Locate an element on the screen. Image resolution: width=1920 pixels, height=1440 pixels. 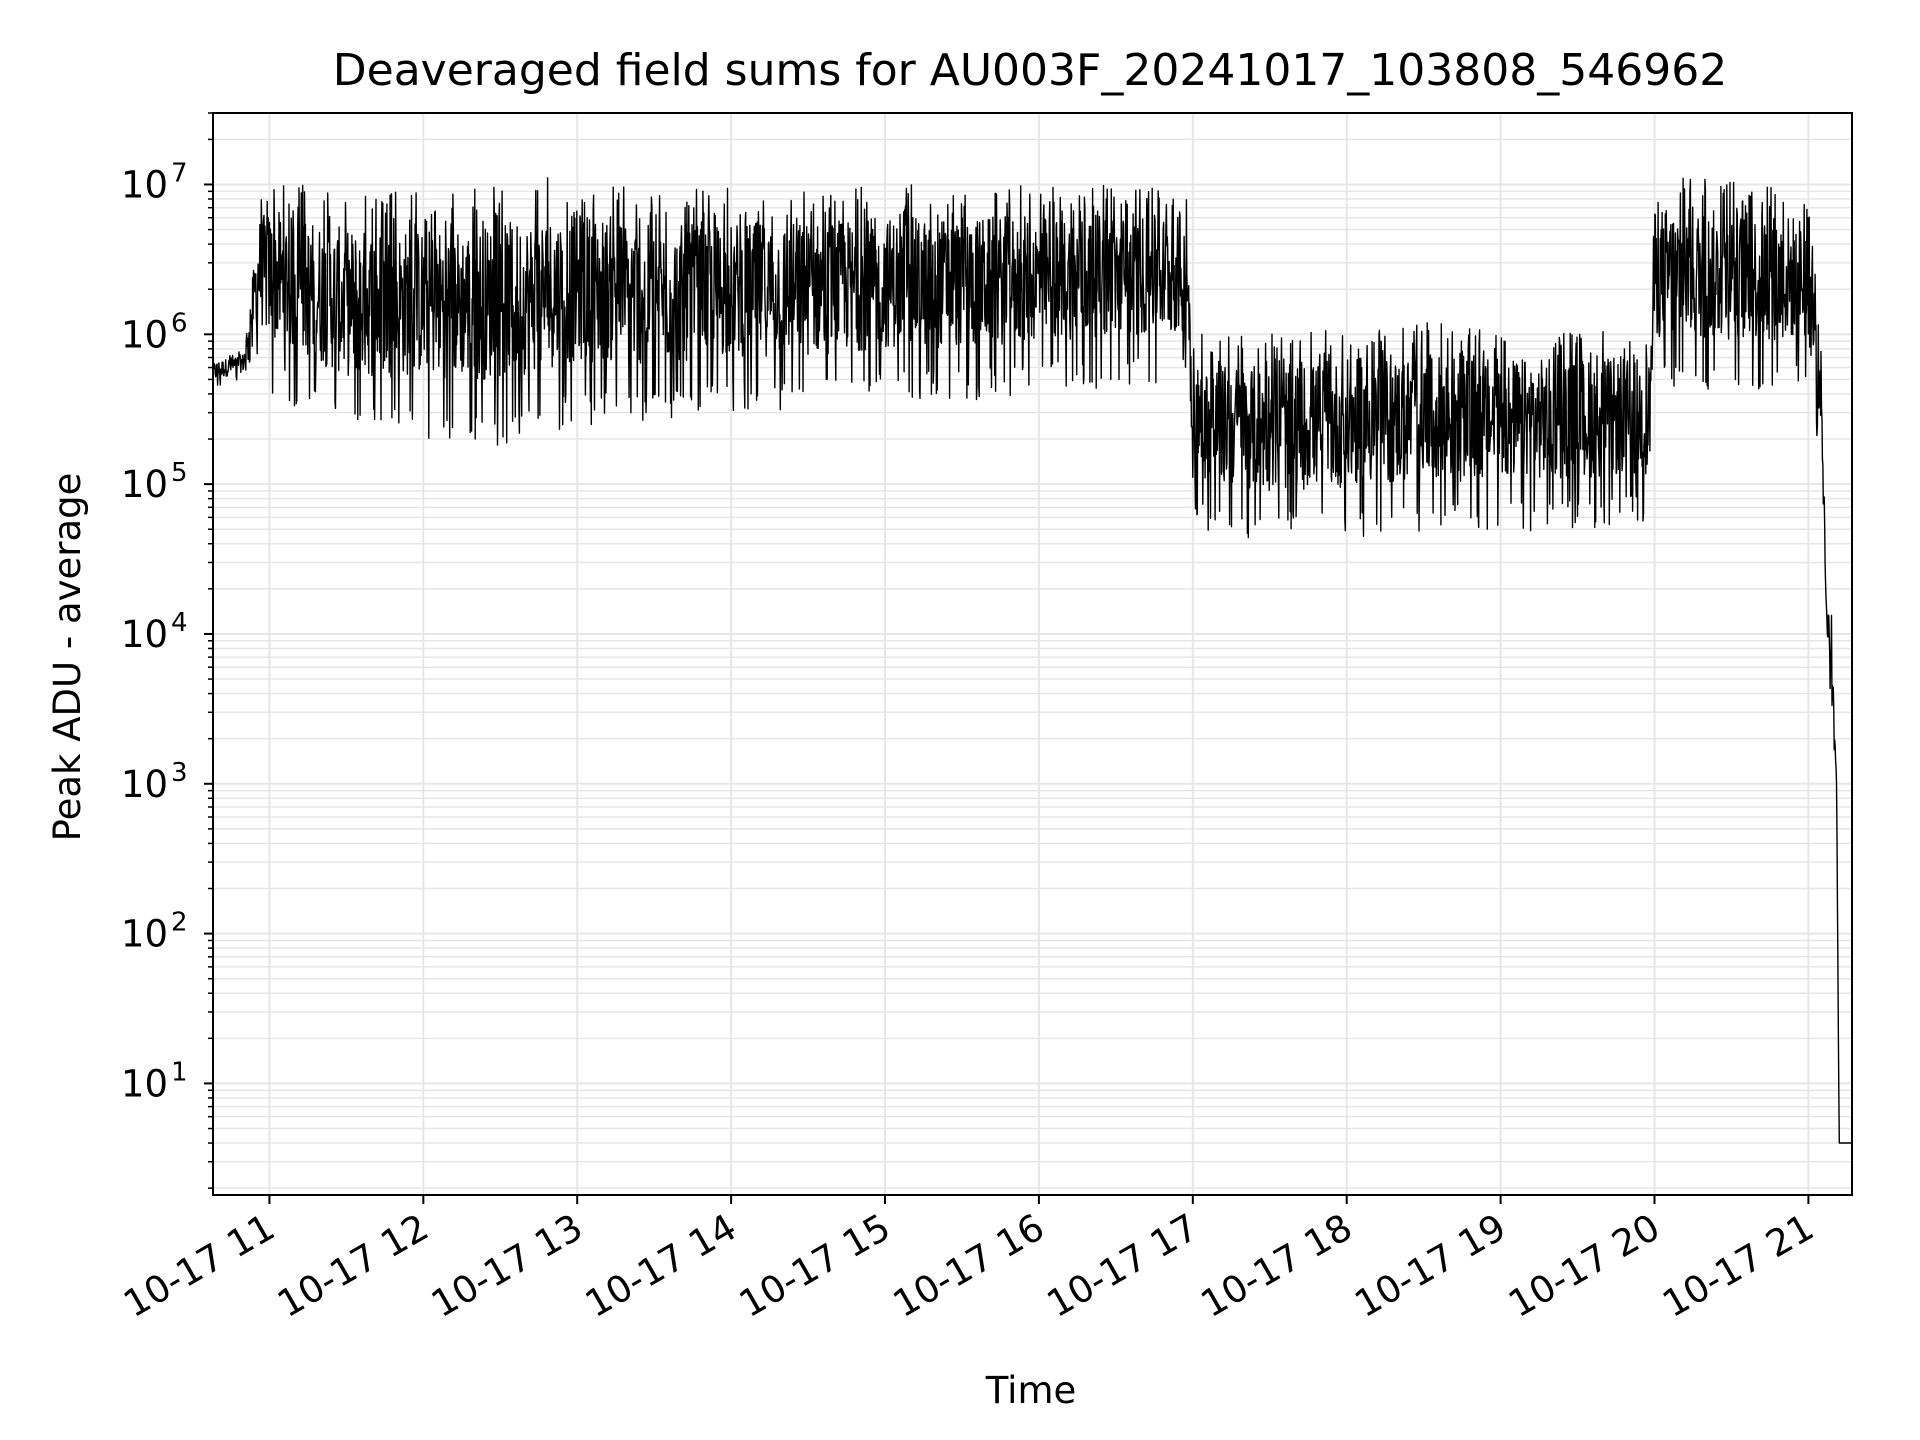
y-tick-exponent: 1 is located at coordinates (179, 1072).